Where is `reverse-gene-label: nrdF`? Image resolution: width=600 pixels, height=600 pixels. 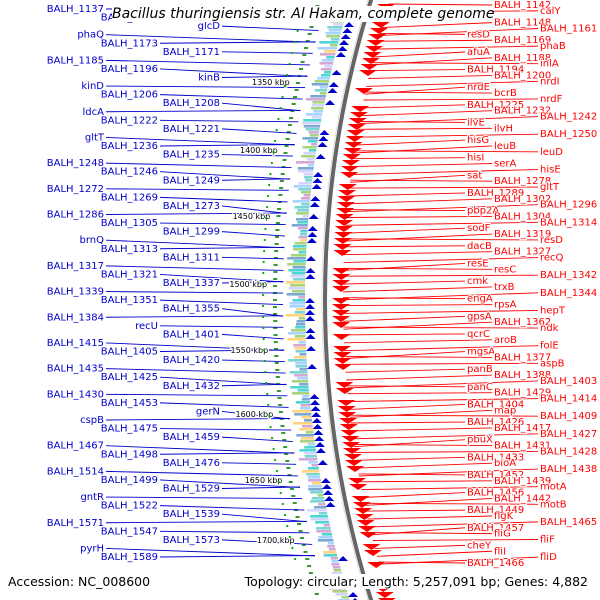 reverse-gene-label: nrdF is located at coordinates (551, 99).